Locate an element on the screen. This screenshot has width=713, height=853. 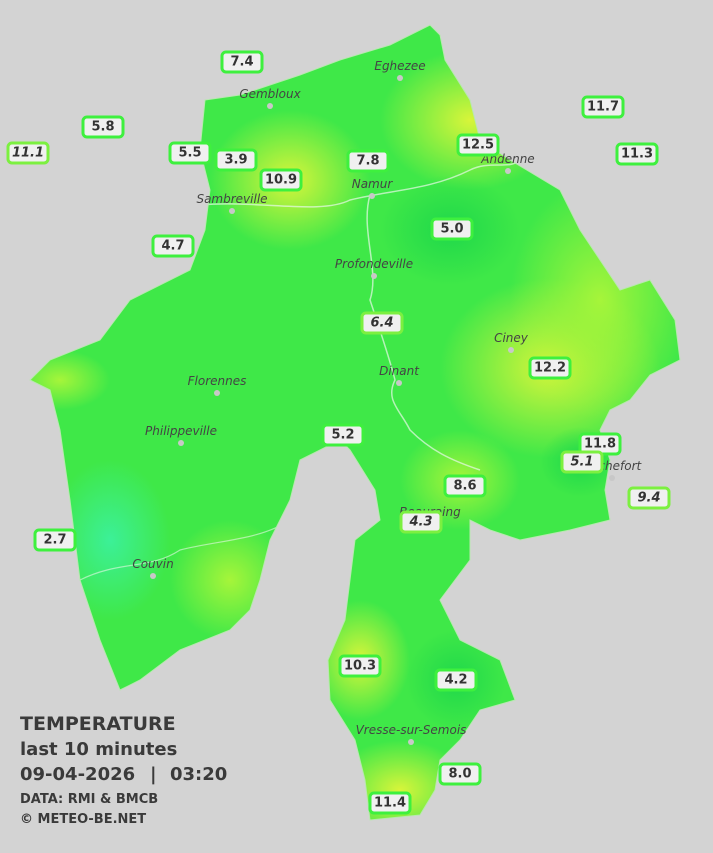
station-value: 4.7 is located at coordinates (172, 246).